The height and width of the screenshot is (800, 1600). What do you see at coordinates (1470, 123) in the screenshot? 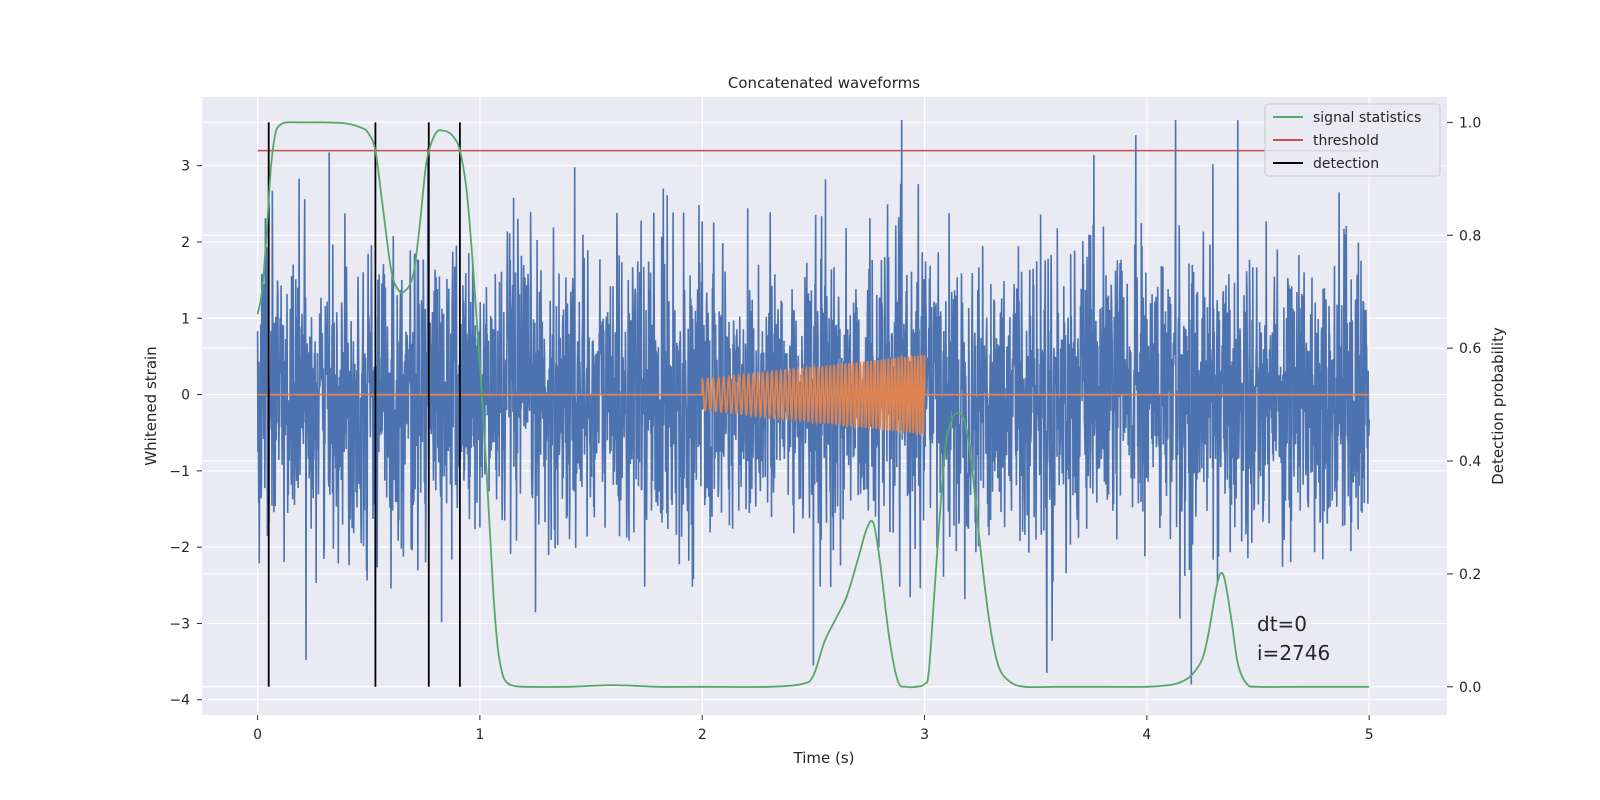
I see `y-tick-label-right-5: 1.0` at bounding box center [1470, 123].